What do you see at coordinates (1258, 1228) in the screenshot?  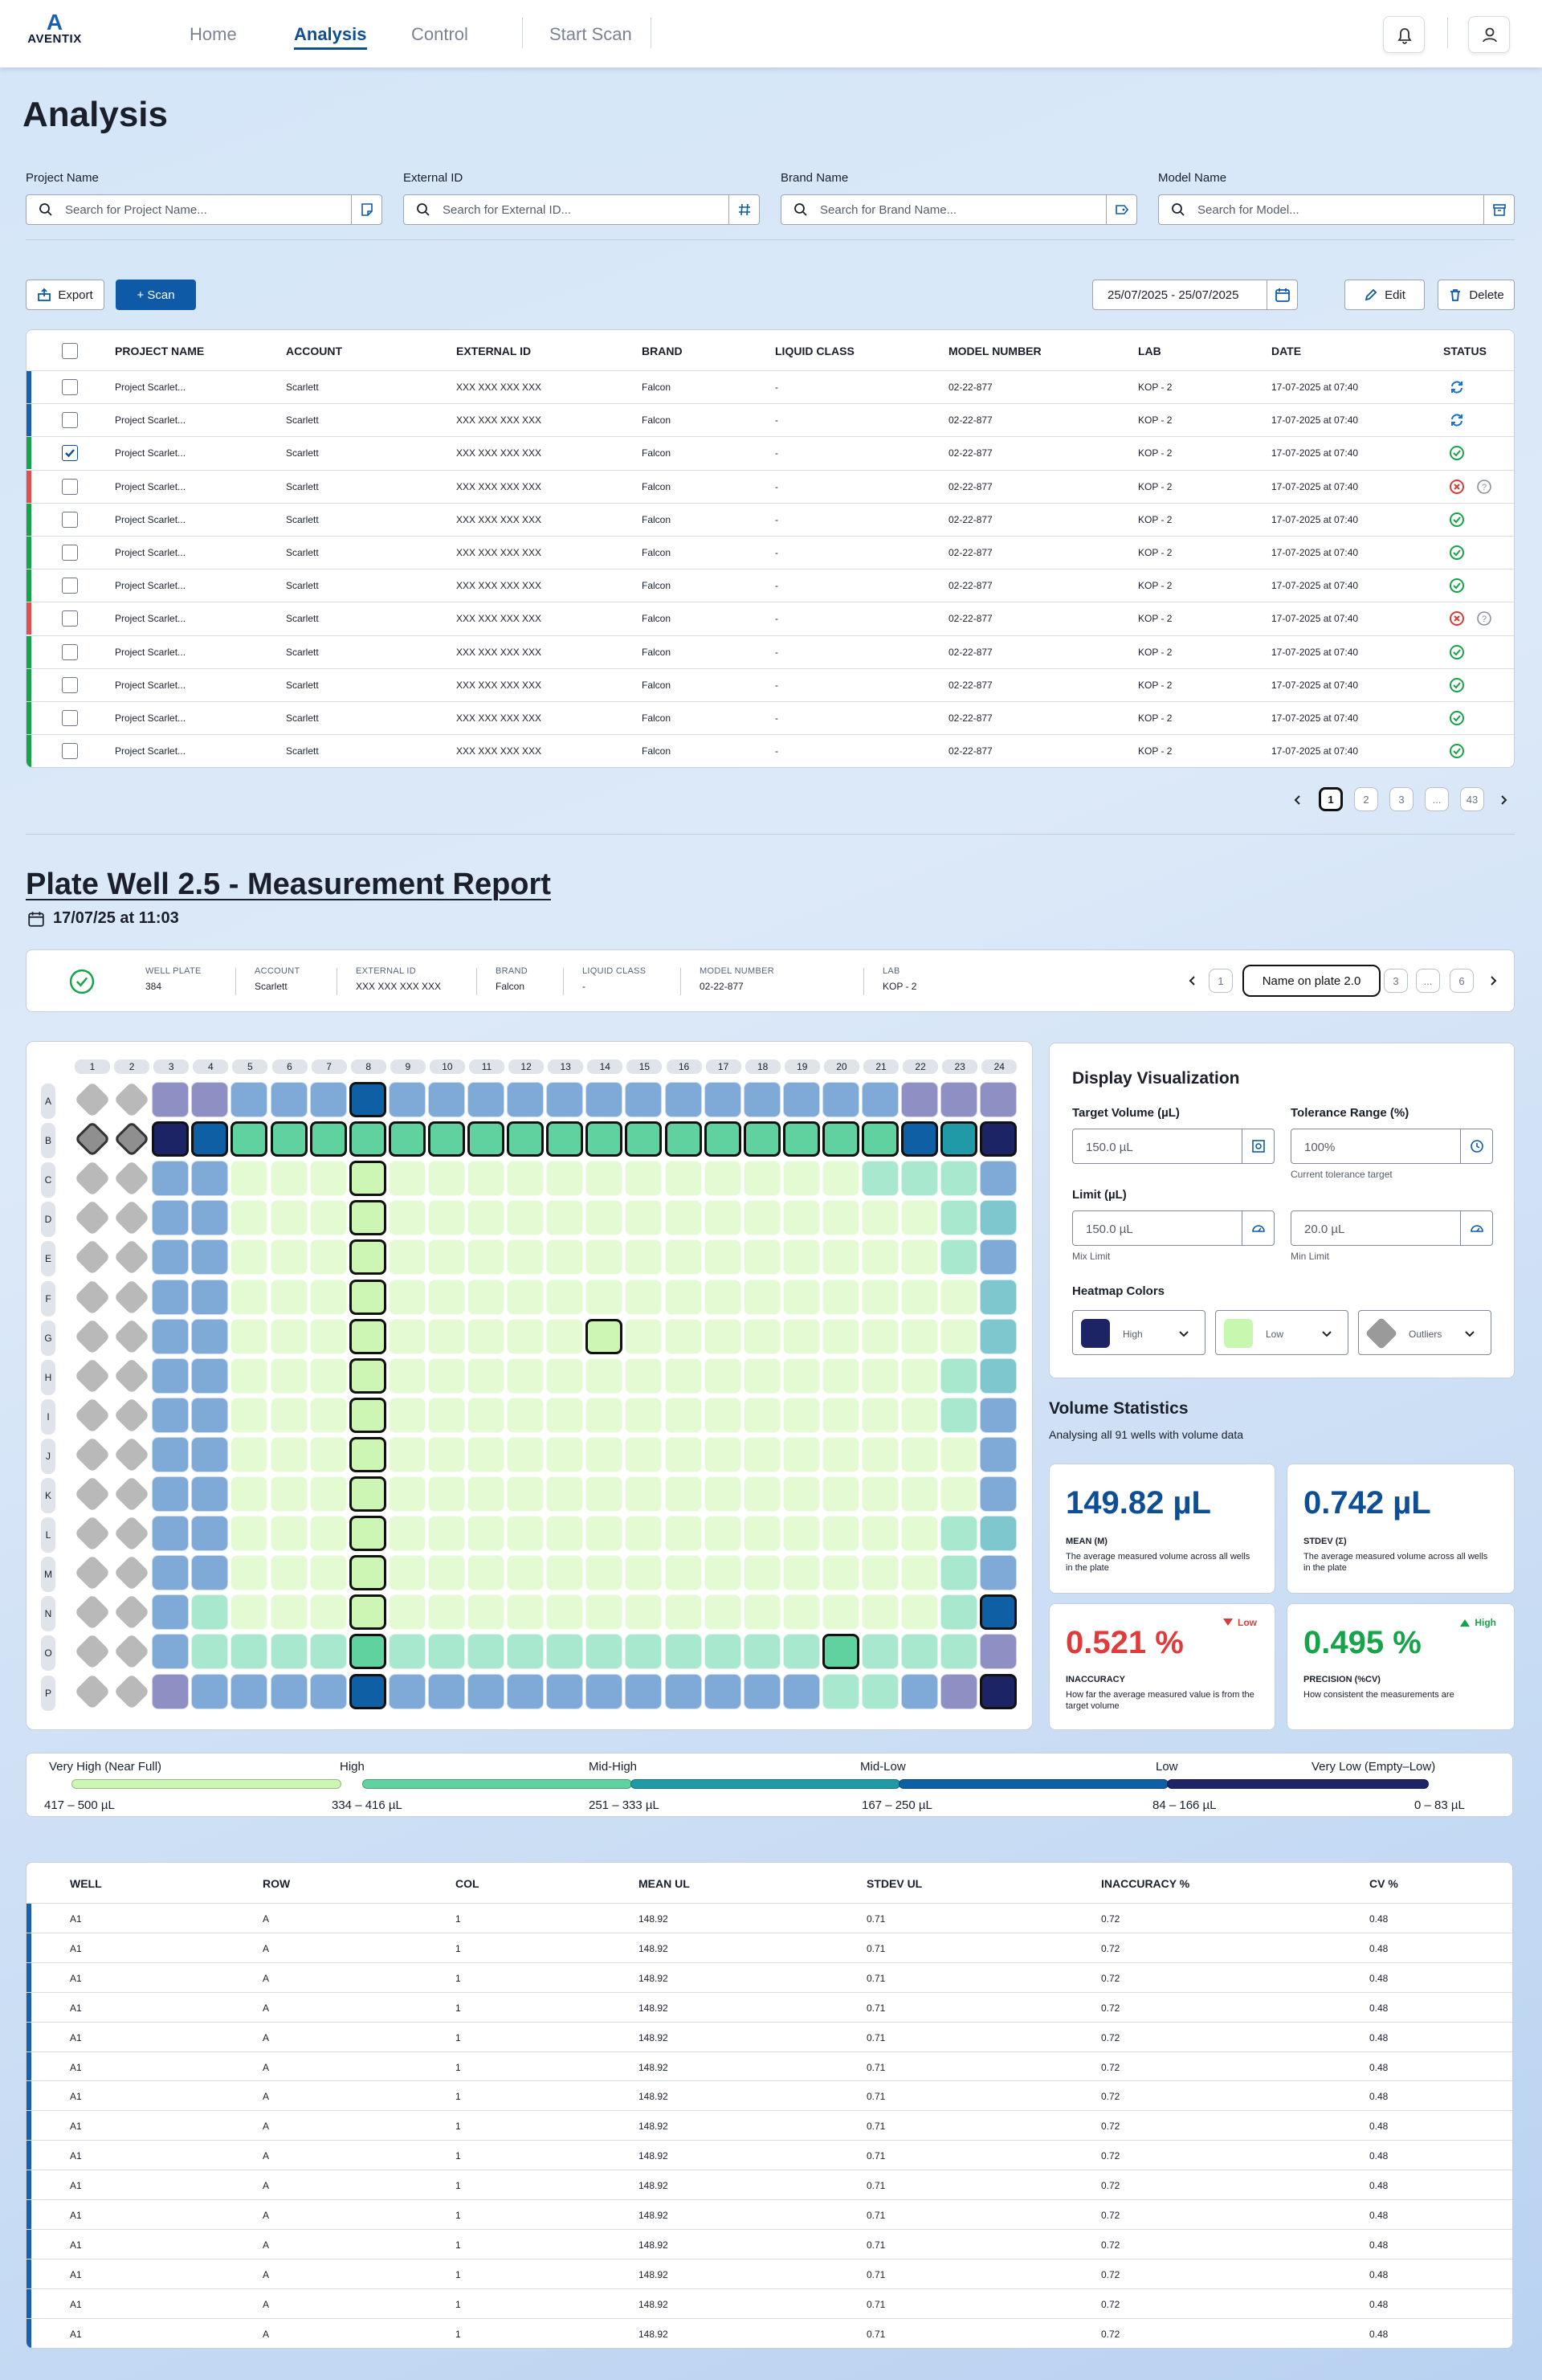 I see `gauge-icon` at bounding box center [1258, 1228].